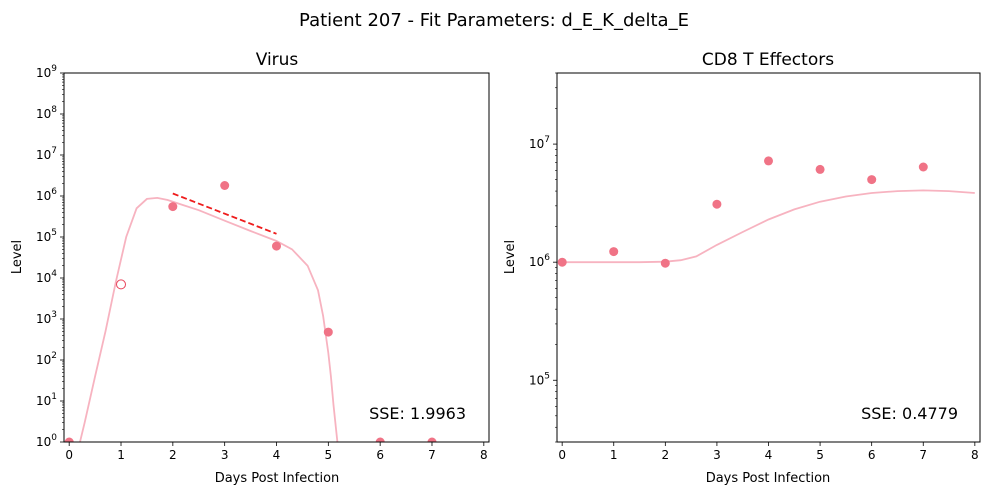 Image resolution: width=989 pixels, height=495 pixels. What do you see at coordinates (277, 60) in the screenshot?
I see `chart-title: Virus` at bounding box center [277, 60].